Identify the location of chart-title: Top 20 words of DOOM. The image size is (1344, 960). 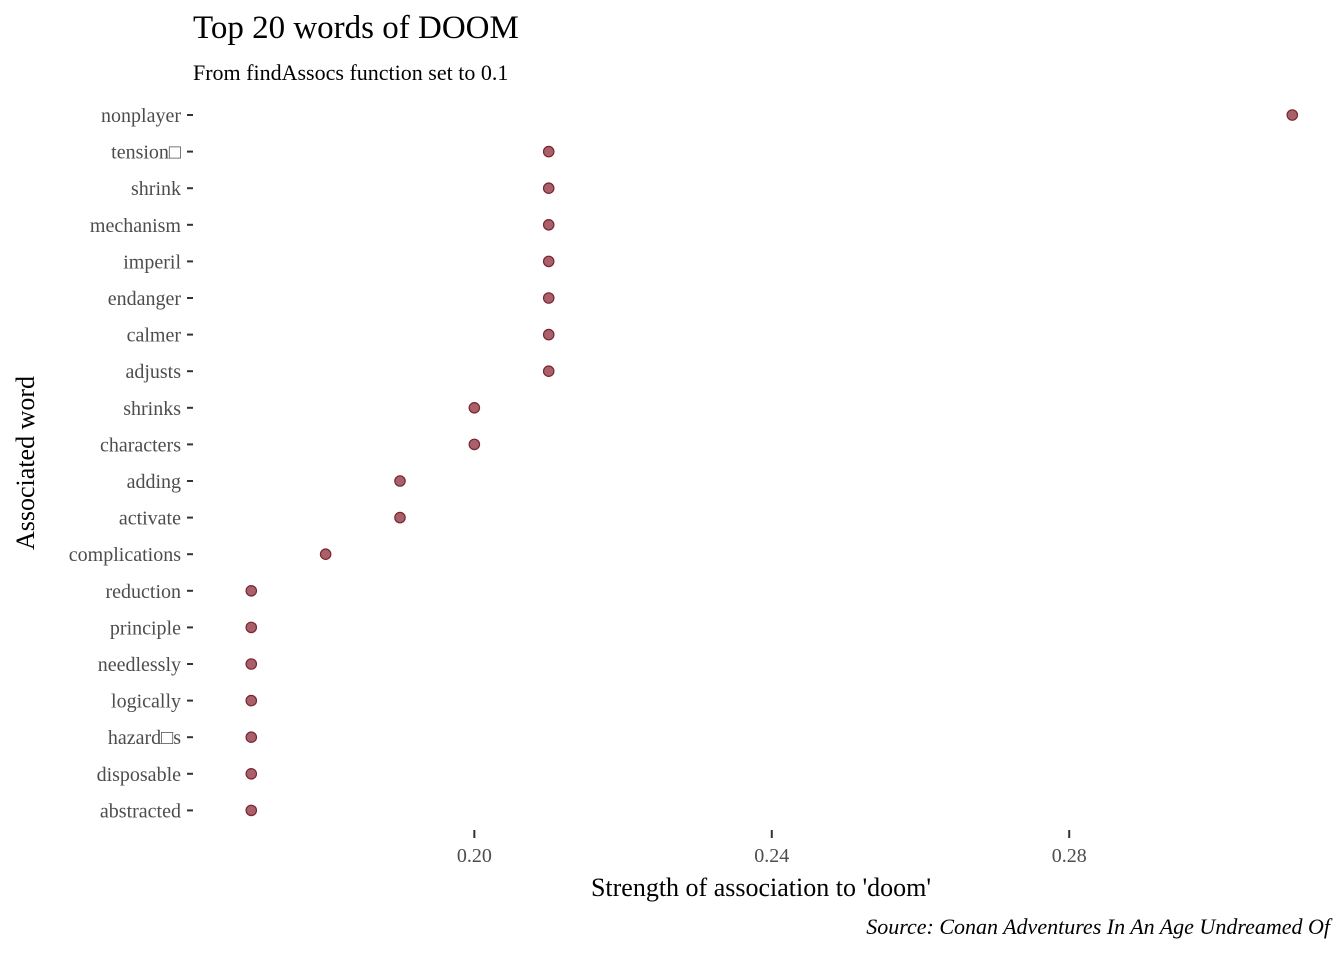
(356, 28).